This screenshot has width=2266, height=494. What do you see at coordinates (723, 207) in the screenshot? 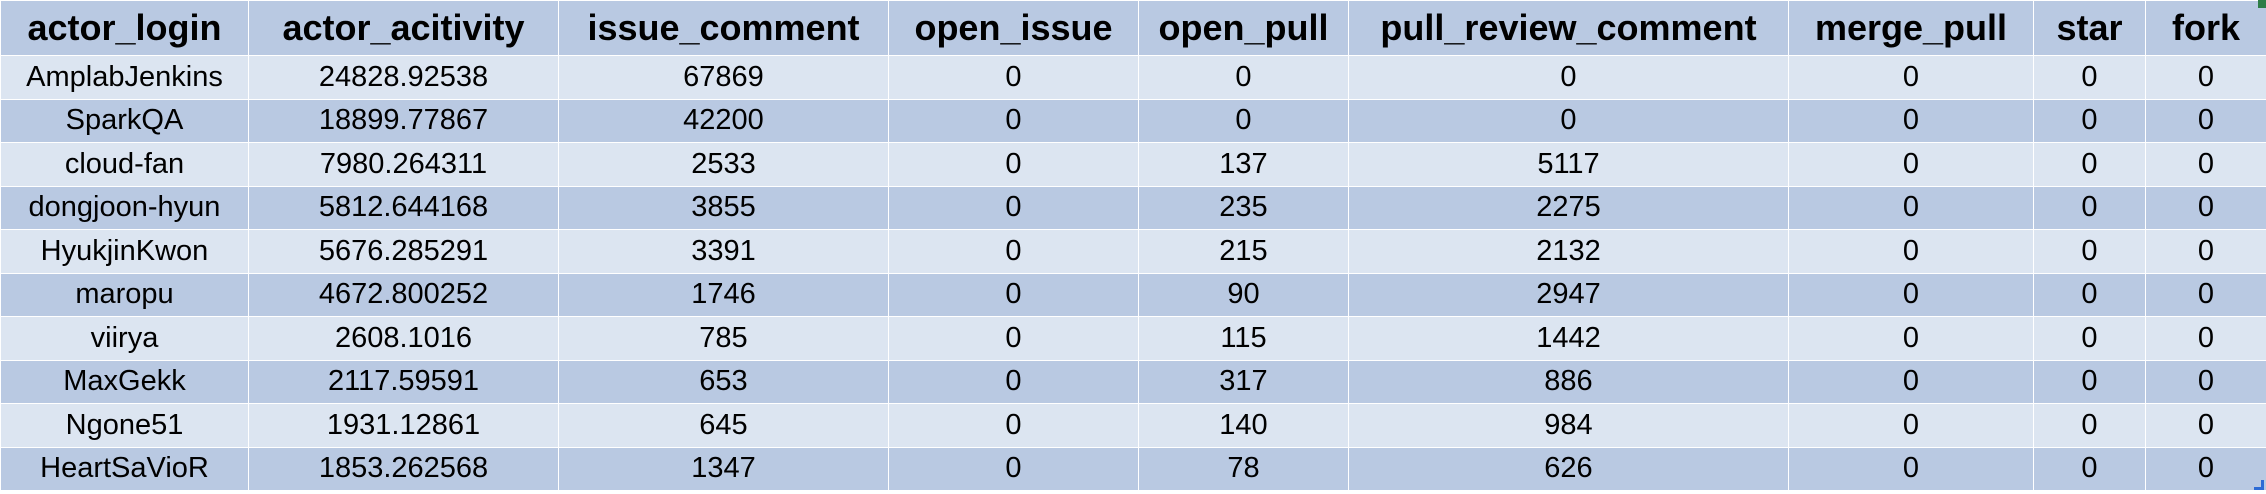
I see `cell-issue-comment: 3855` at bounding box center [723, 207].